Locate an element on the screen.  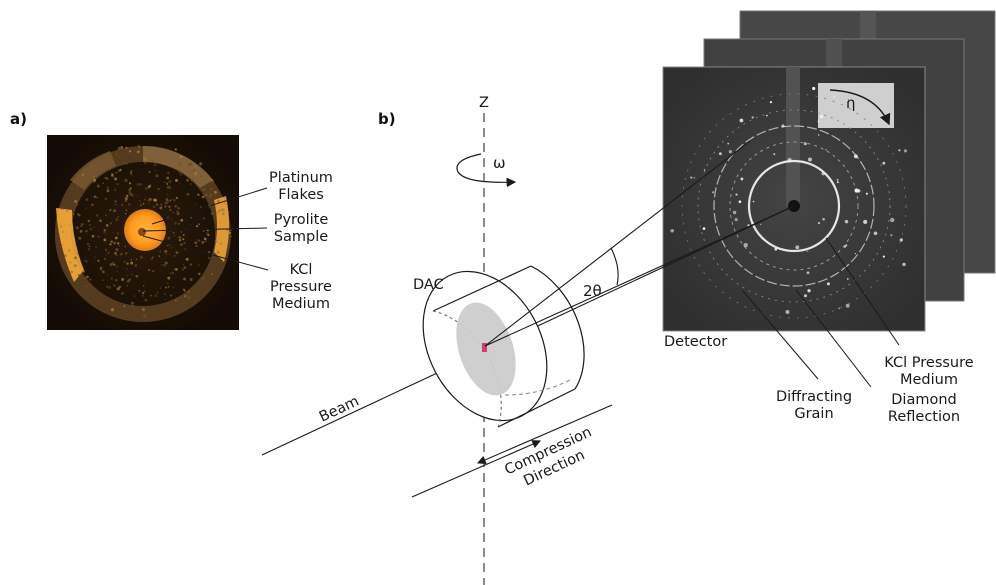
label-omega: ω is located at coordinates (499, 163).